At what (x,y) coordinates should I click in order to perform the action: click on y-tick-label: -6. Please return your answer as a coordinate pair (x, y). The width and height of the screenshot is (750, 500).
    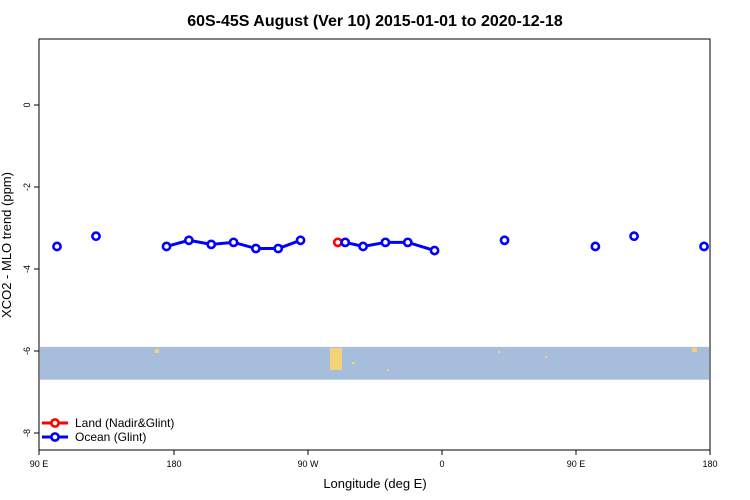
    Looking at the image, I should click on (27, 351).